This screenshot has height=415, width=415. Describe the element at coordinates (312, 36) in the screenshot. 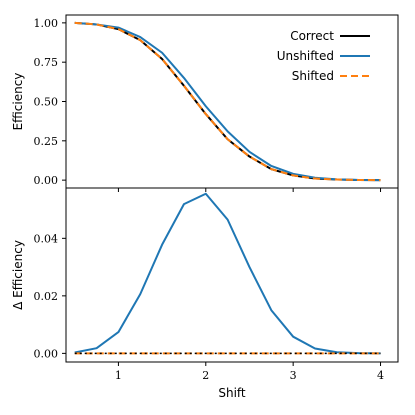

I see `legend-label-correct: Correct` at that location.